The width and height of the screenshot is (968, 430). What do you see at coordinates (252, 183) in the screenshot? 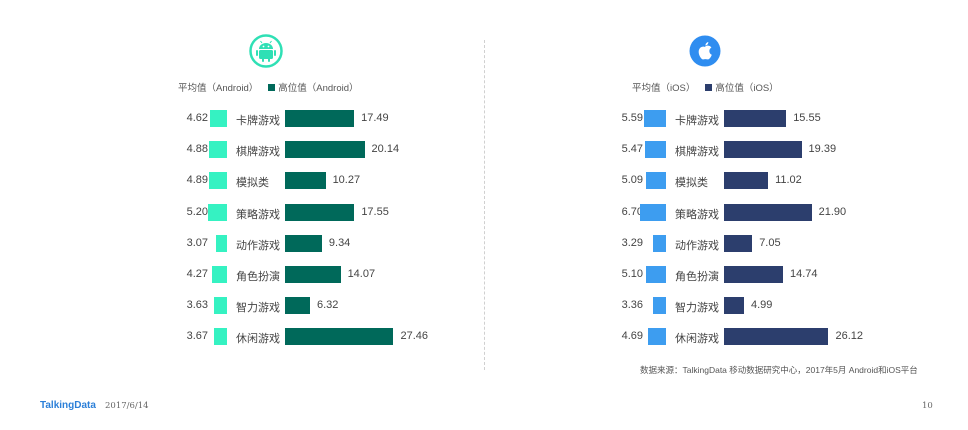
I see `android-category-label: 模拟类` at bounding box center [252, 183].